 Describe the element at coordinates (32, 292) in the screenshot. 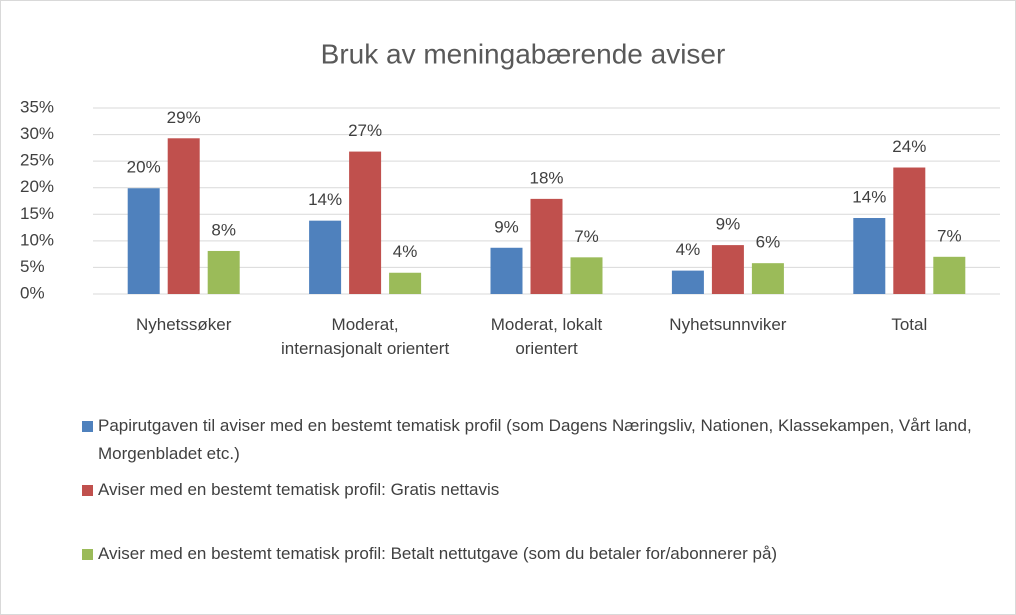

I see `y-tick-label: 0%` at that location.